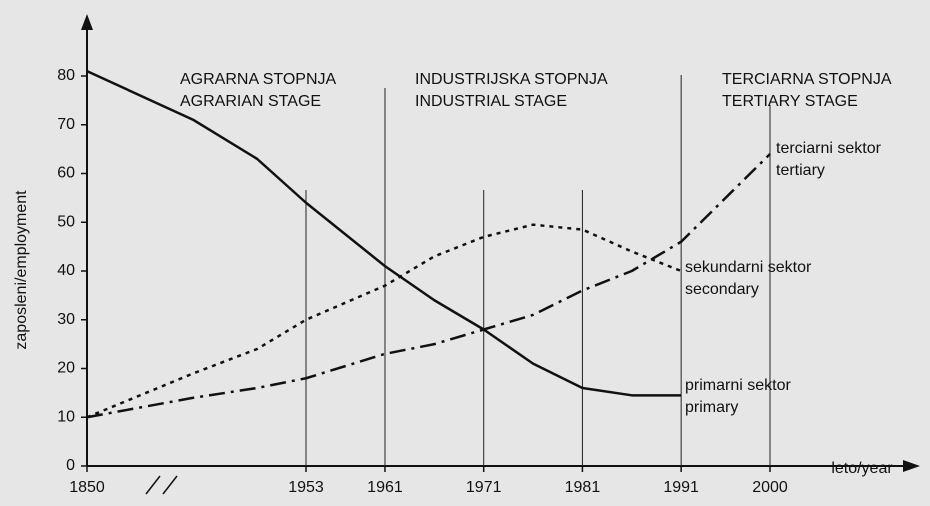 This screenshot has width=930, height=506. I want to click on series-label: terciarni sektor, so click(829, 148).